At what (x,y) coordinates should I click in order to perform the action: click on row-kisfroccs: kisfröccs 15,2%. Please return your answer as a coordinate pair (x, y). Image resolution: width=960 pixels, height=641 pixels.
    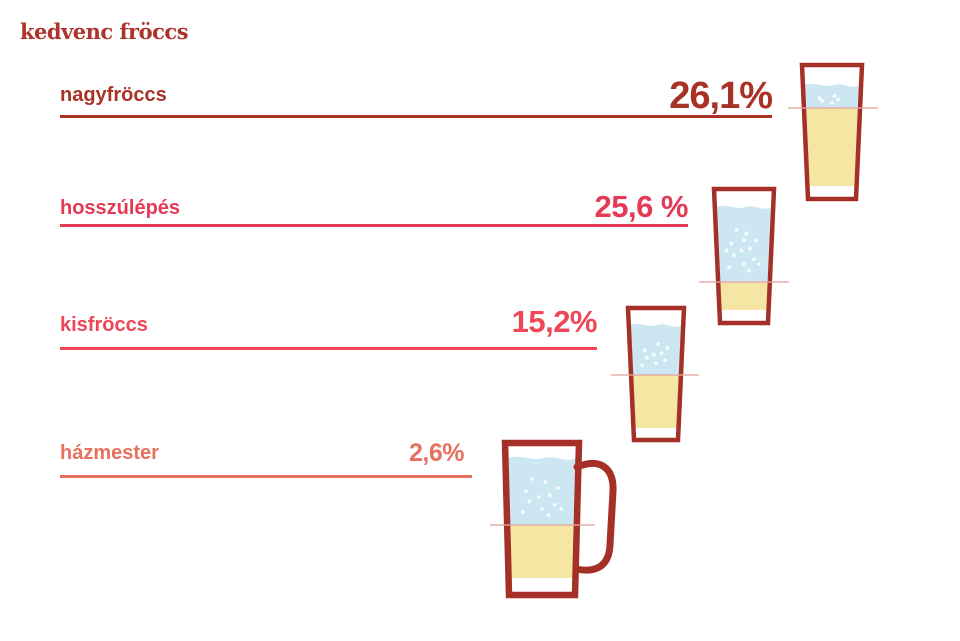
    Looking at the image, I should click on (329, 327).